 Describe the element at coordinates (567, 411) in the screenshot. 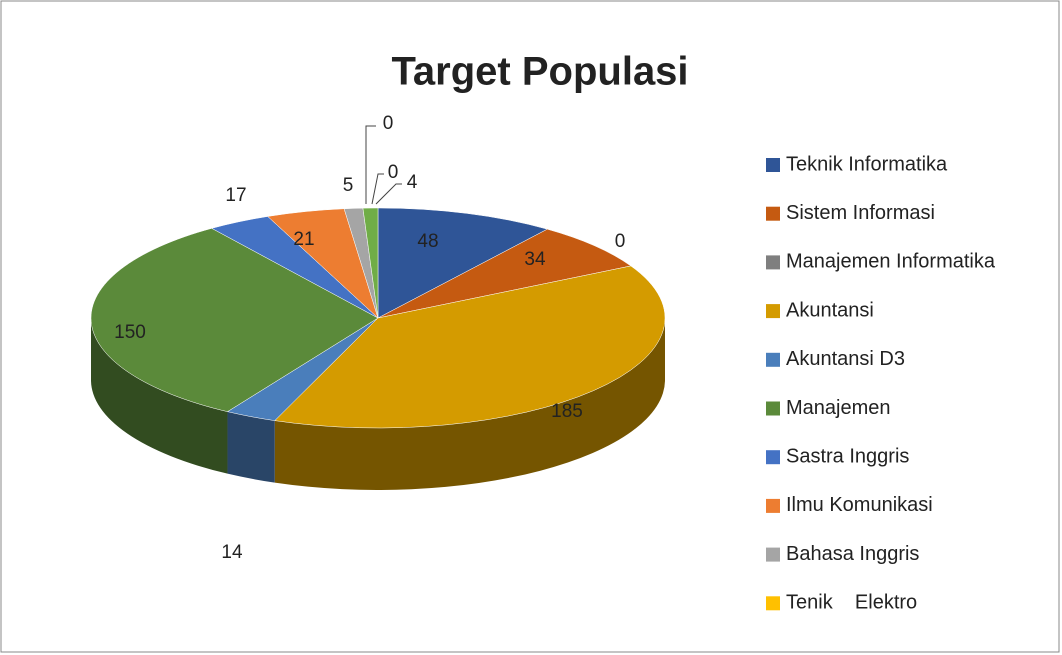

I see `data-label: 185` at that location.